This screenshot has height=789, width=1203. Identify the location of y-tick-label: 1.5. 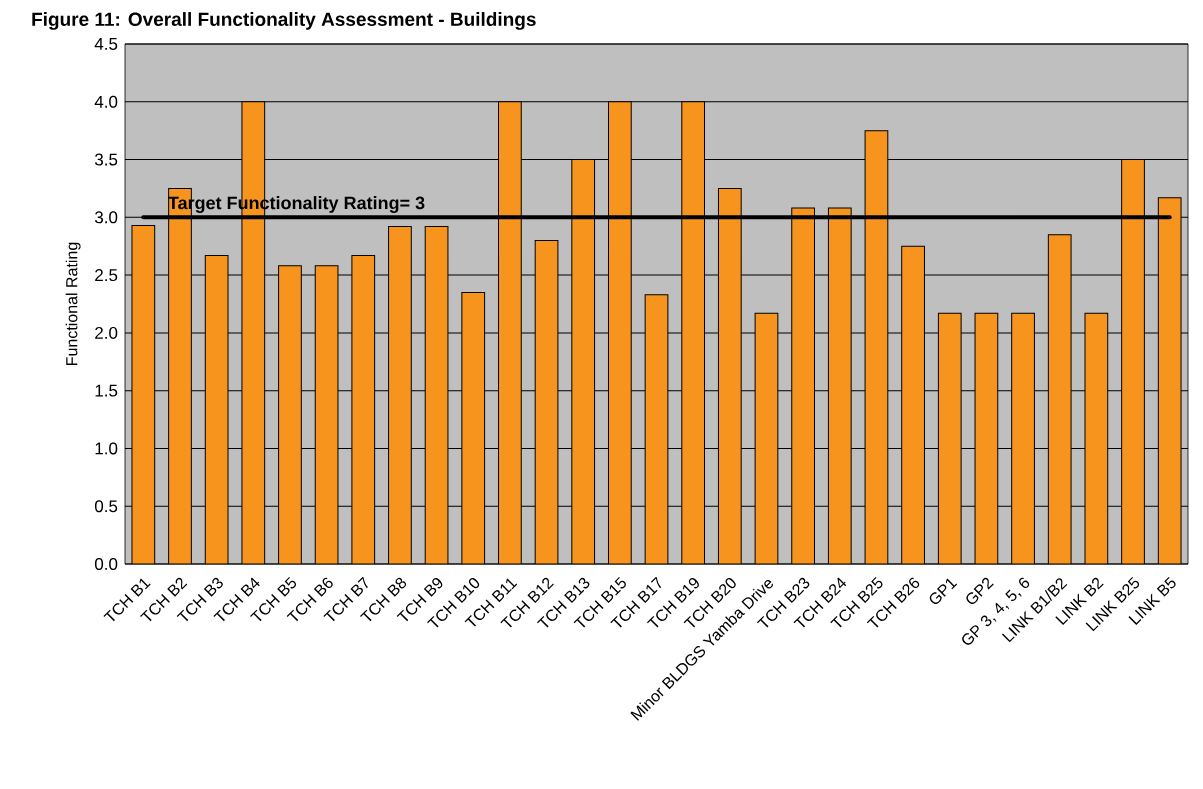
(106, 390).